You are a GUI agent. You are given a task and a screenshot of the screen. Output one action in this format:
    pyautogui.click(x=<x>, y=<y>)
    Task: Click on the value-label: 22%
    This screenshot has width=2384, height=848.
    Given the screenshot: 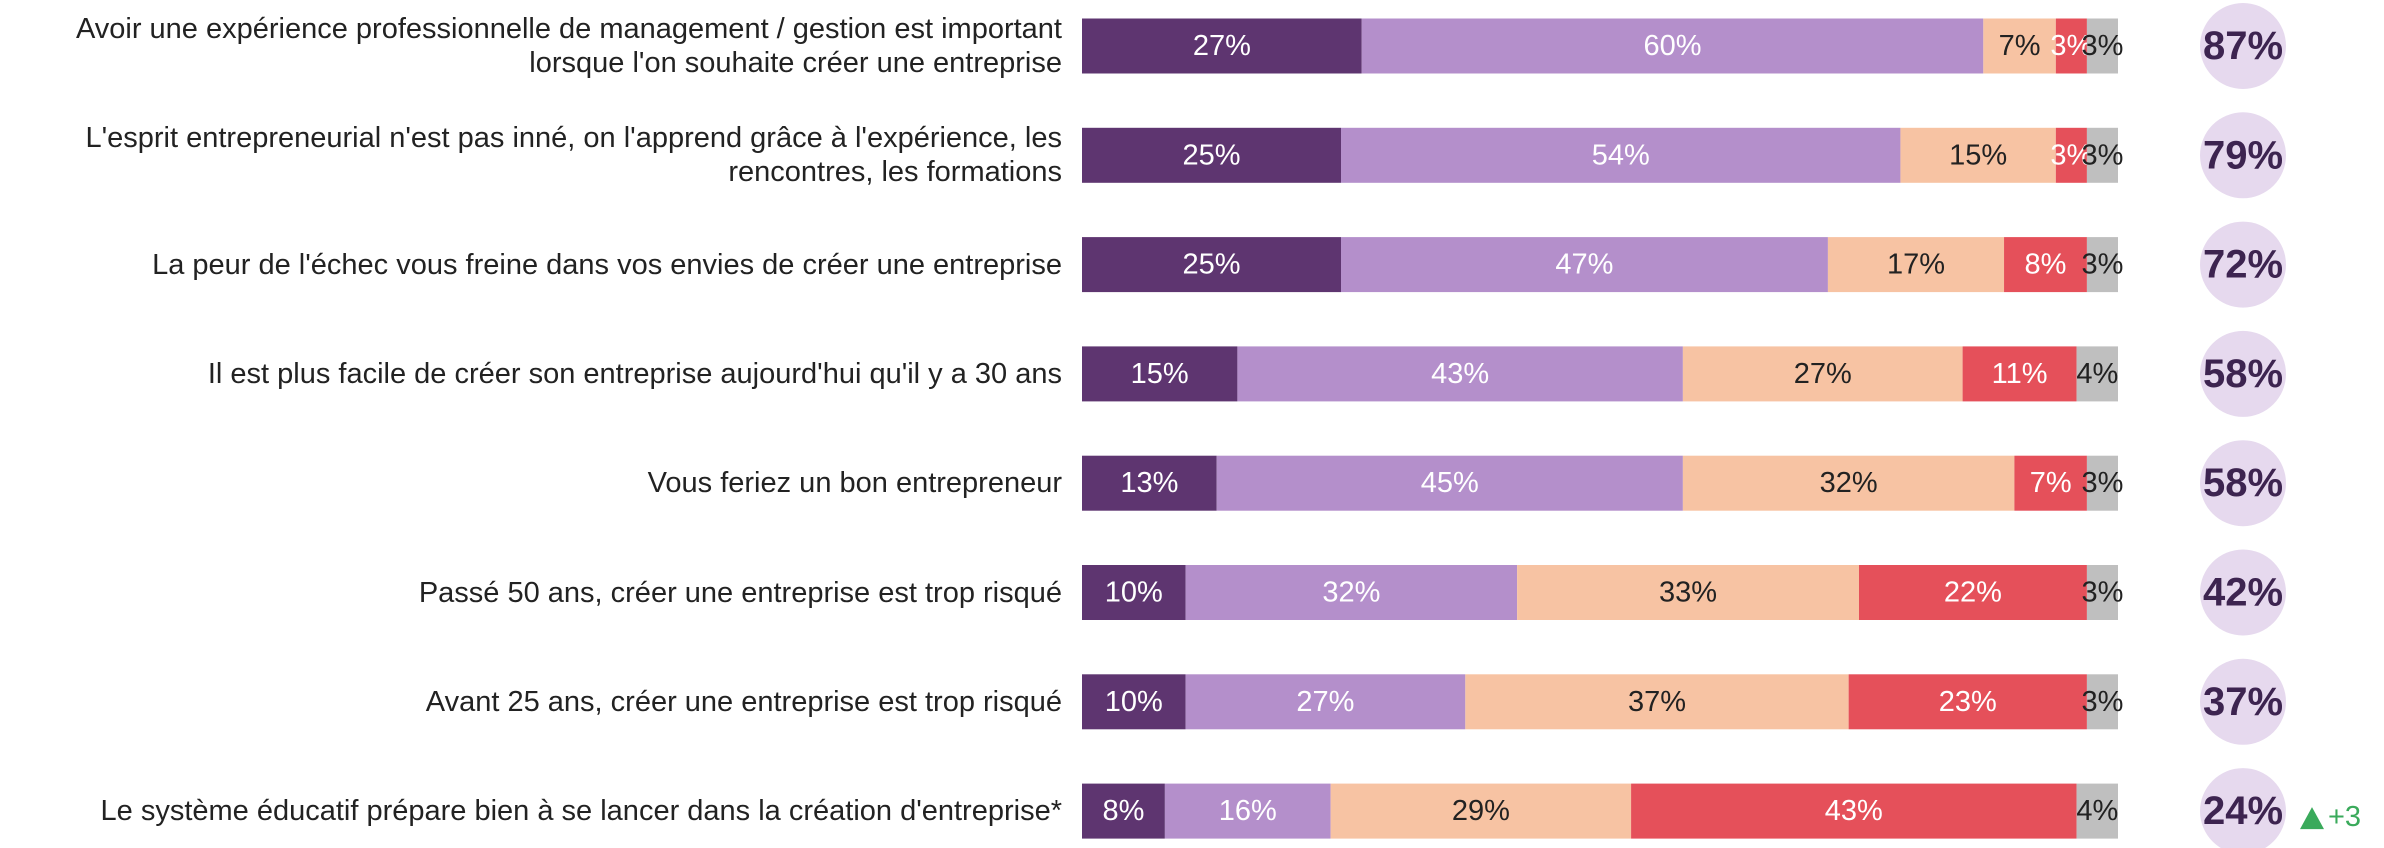 What is the action you would take?
    pyautogui.click(x=1973, y=593)
    